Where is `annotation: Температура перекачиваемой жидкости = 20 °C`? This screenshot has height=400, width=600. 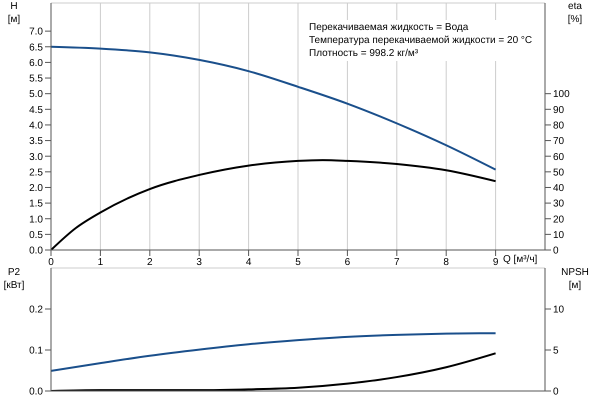
annotation: Температура перекачиваемой жидкости = 20 °C is located at coordinates (420, 40).